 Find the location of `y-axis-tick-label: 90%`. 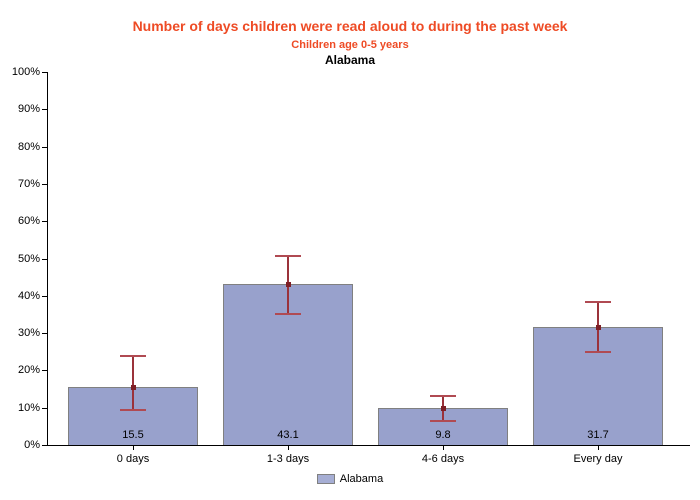

y-axis-tick-label: 90% is located at coordinates (28, 109).